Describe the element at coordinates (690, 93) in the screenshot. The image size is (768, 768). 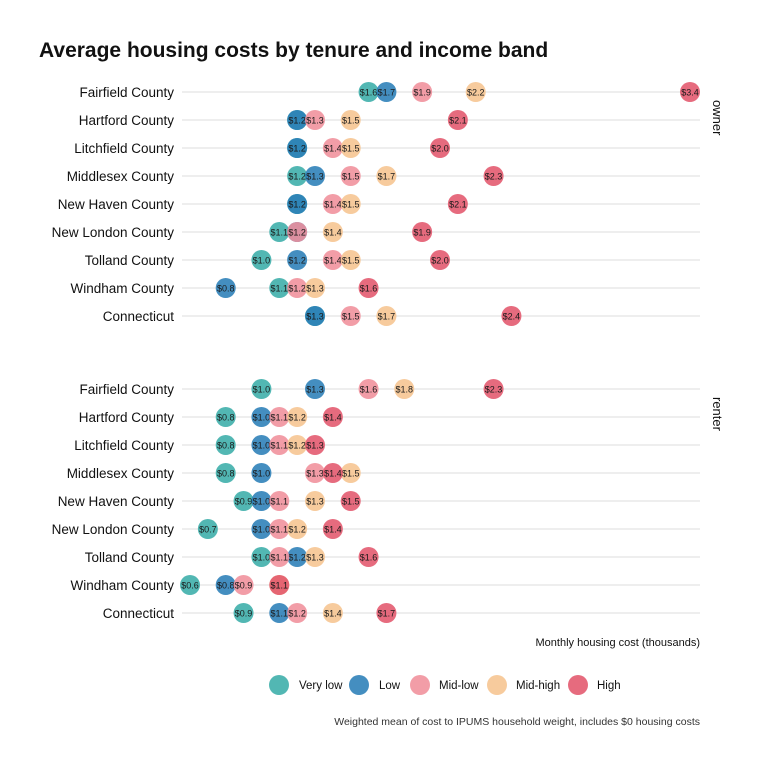
I see `data-label: $3.4` at that location.